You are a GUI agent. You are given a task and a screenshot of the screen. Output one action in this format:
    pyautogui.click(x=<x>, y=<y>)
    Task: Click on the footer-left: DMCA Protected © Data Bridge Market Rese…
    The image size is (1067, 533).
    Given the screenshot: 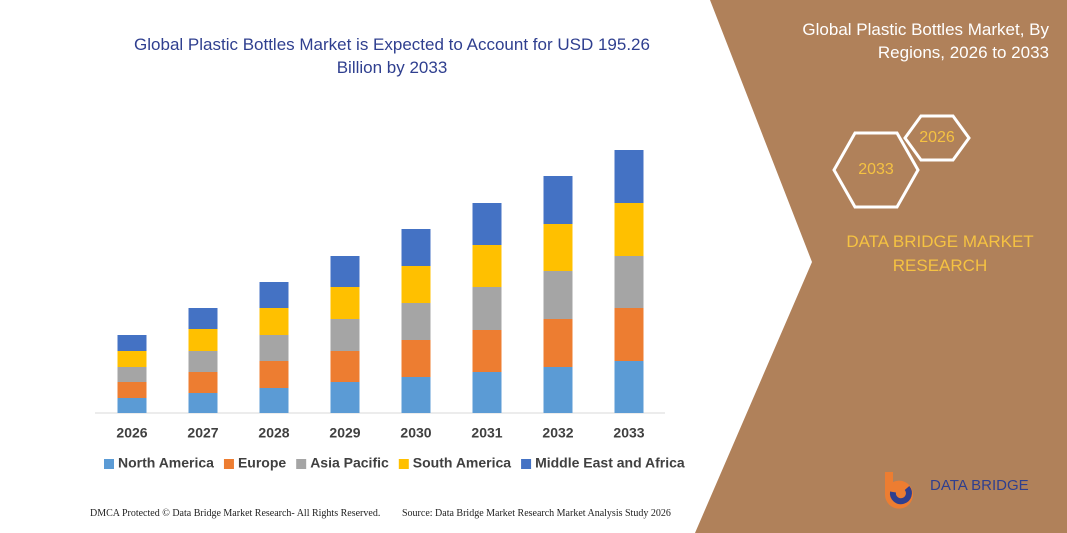 What is the action you would take?
    pyautogui.click(x=235, y=513)
    